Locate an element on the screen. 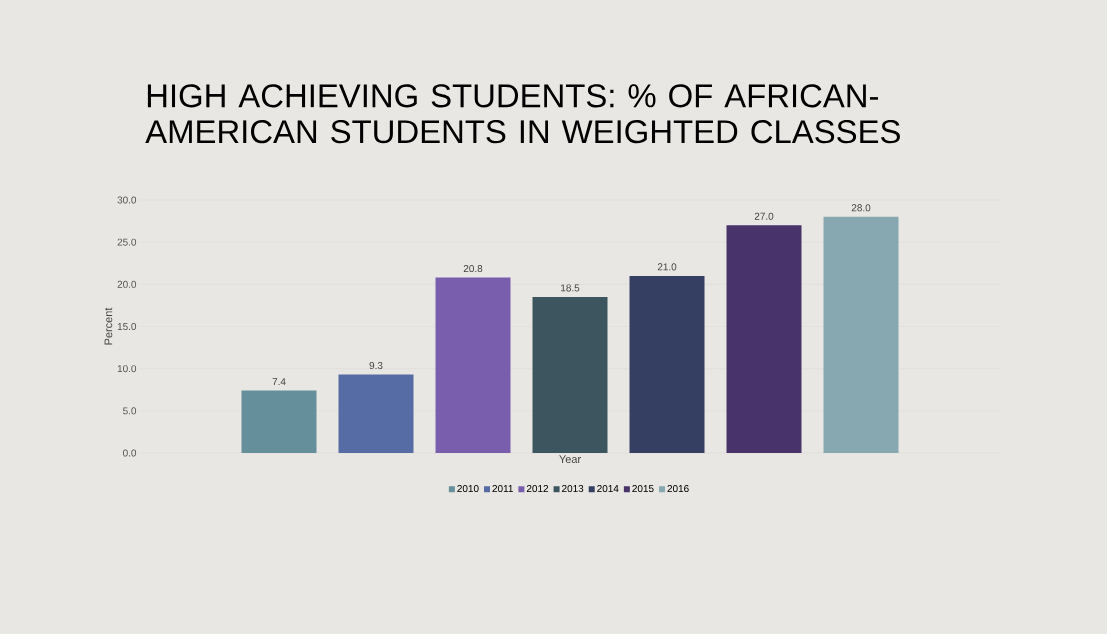 This screenshot has width=1107, height=634. legend-label: 2014 is located at coordinates (608, 489).